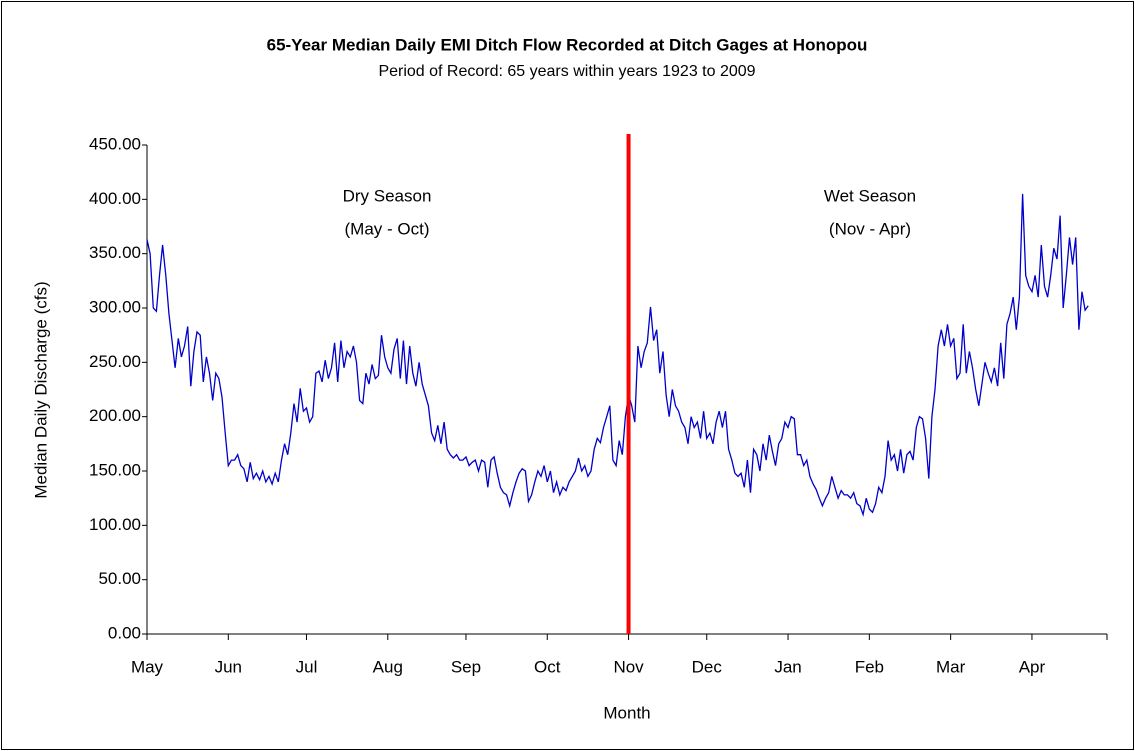 The height and width of the screenshot is (751, 1135). What do you see at coordinates (547, 666) in the screenshot?
I see `x-tick-label: Oct` at bounding box center [547, 666].